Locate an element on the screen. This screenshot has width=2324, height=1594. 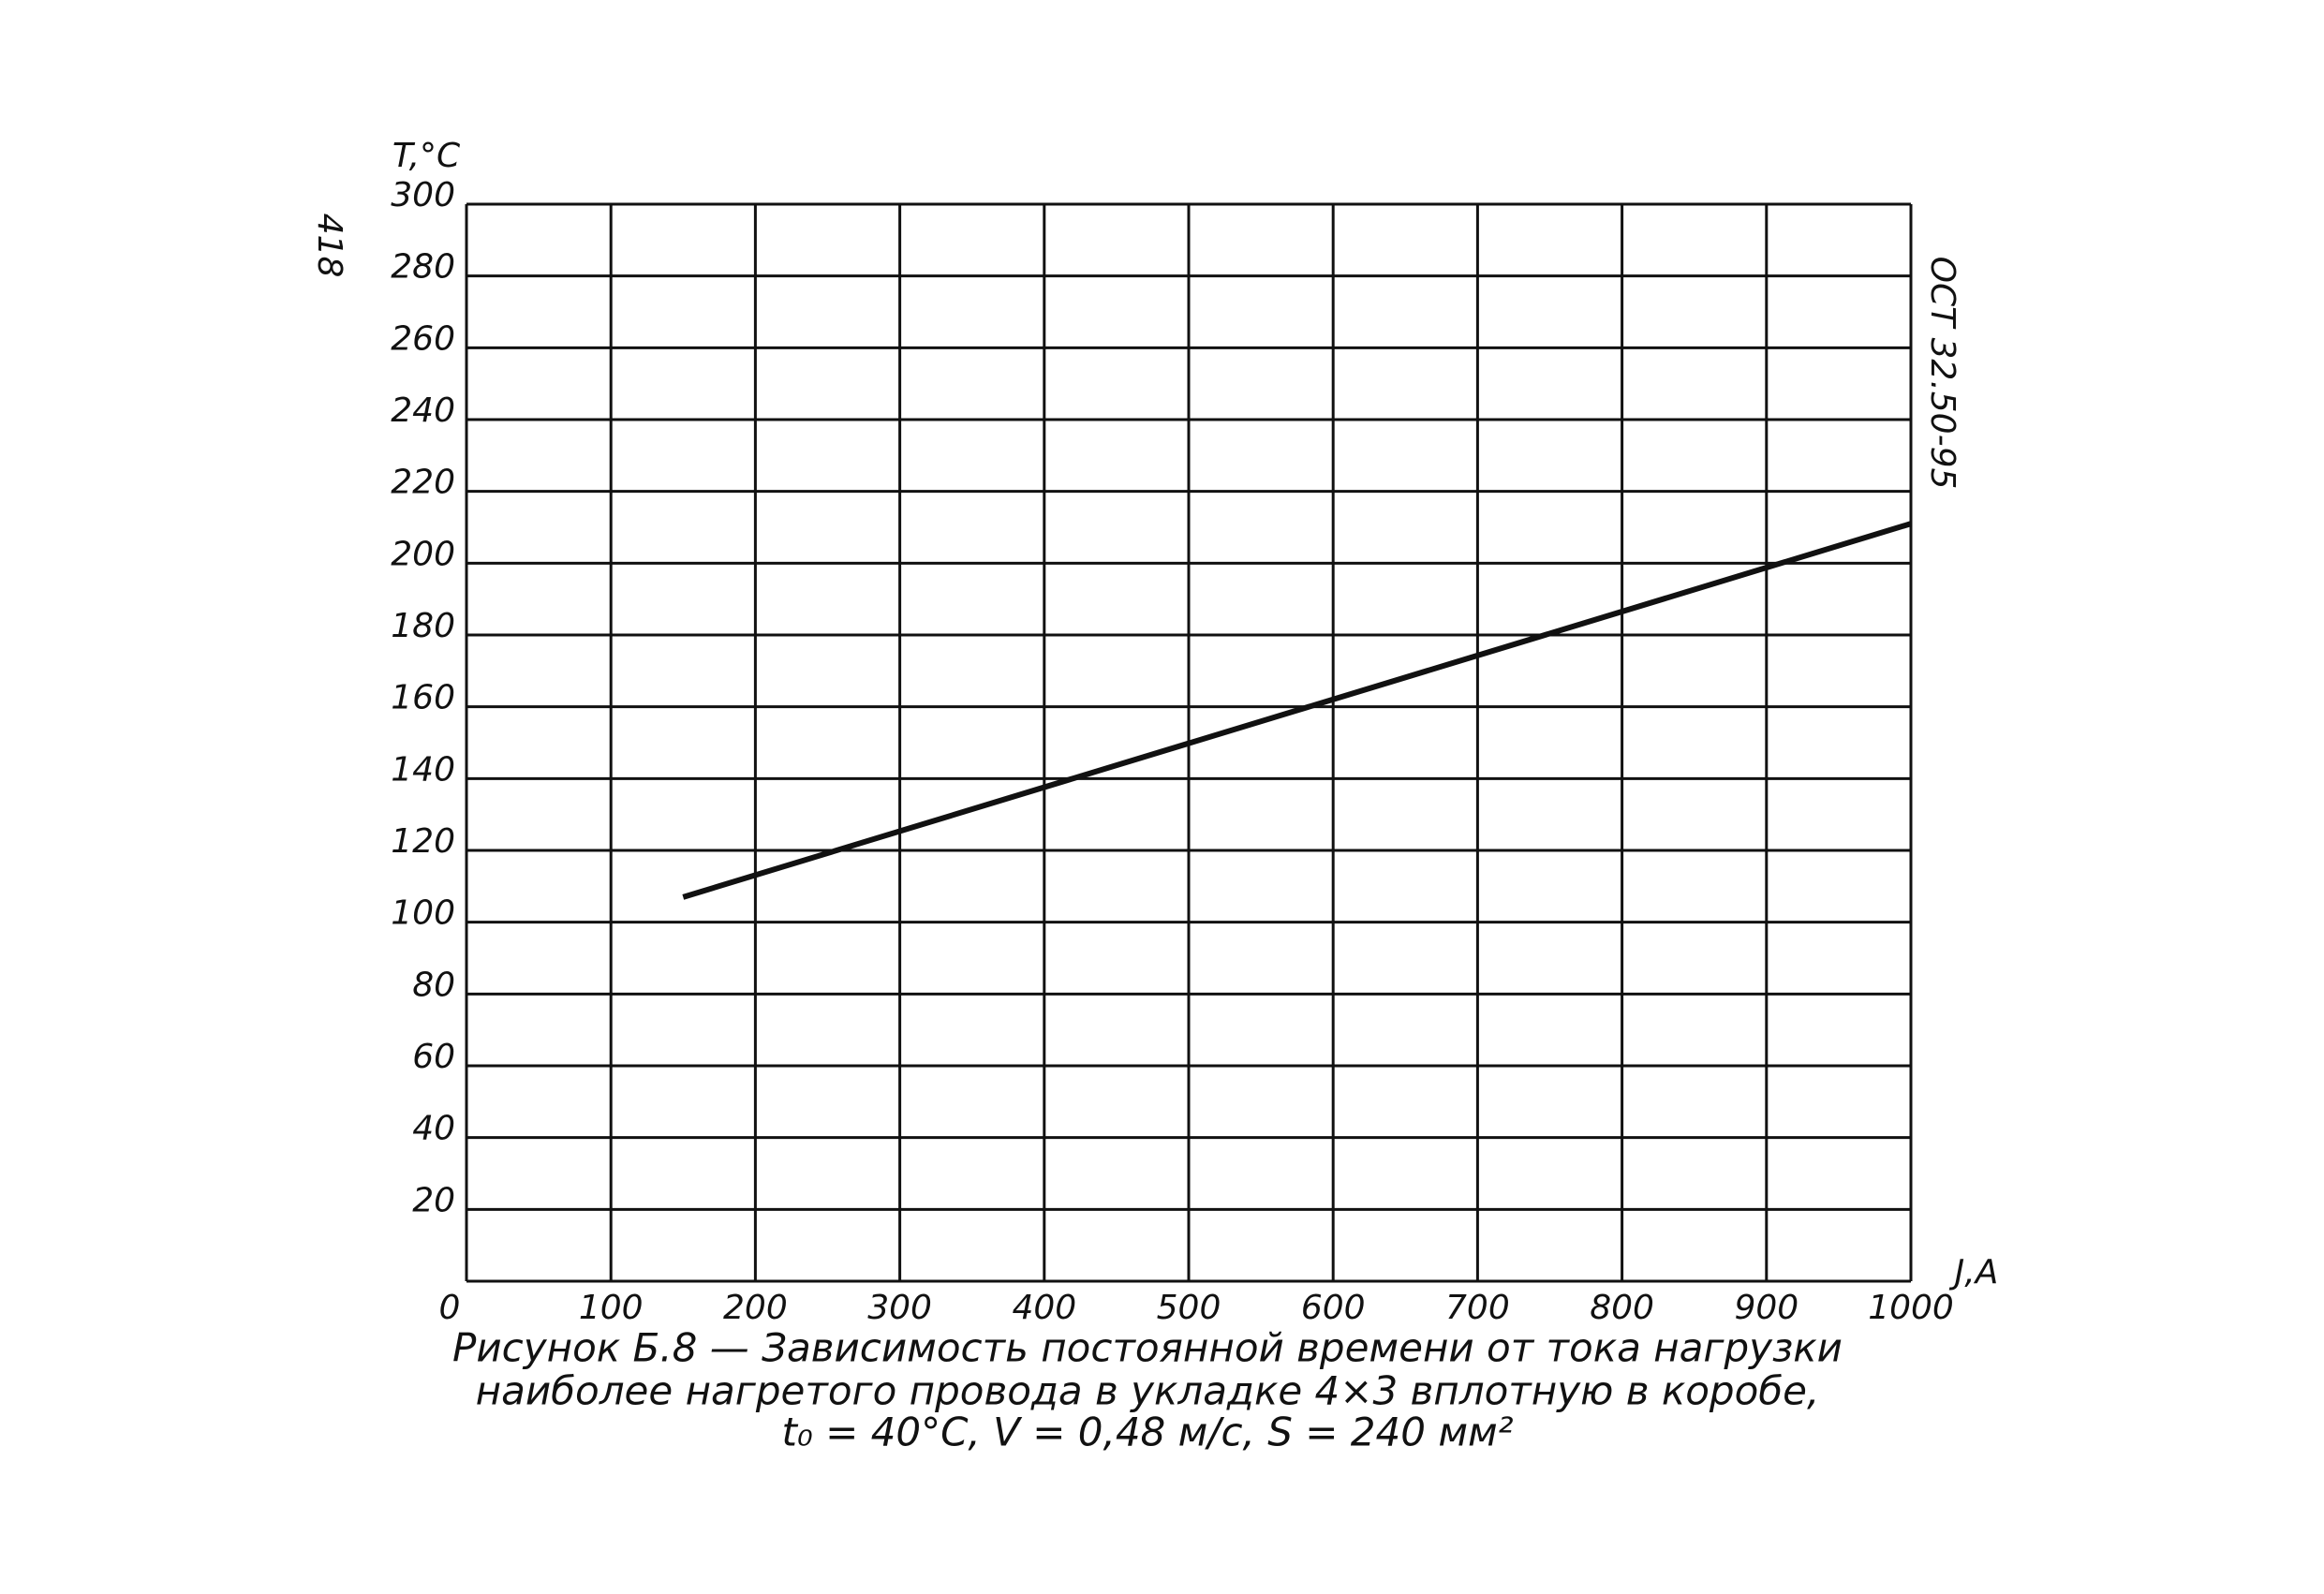
x-tick-label: 400 is located at coordinates (1044, 1308).